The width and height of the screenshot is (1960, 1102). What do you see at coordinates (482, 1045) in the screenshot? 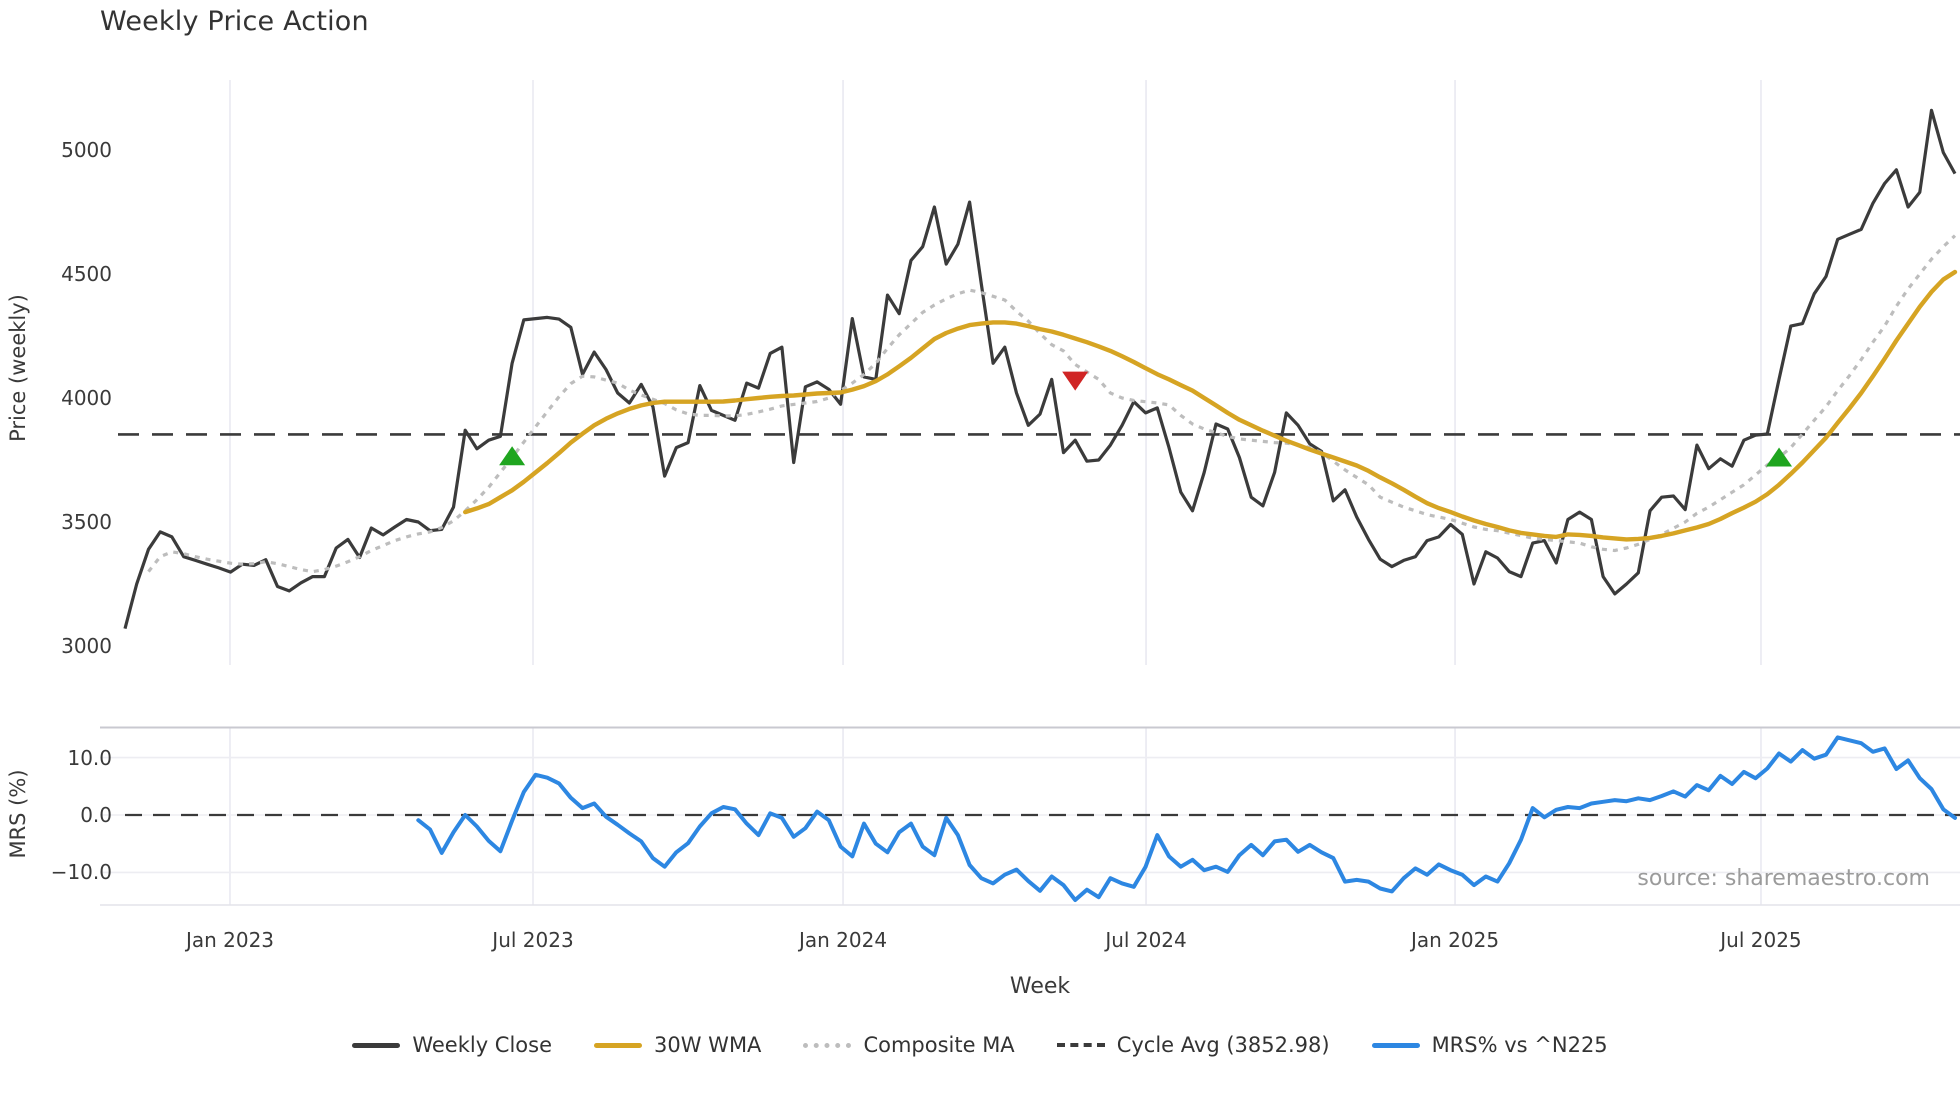
I see `legend-label: Weekly Close` at bounding box center [482, 1045].